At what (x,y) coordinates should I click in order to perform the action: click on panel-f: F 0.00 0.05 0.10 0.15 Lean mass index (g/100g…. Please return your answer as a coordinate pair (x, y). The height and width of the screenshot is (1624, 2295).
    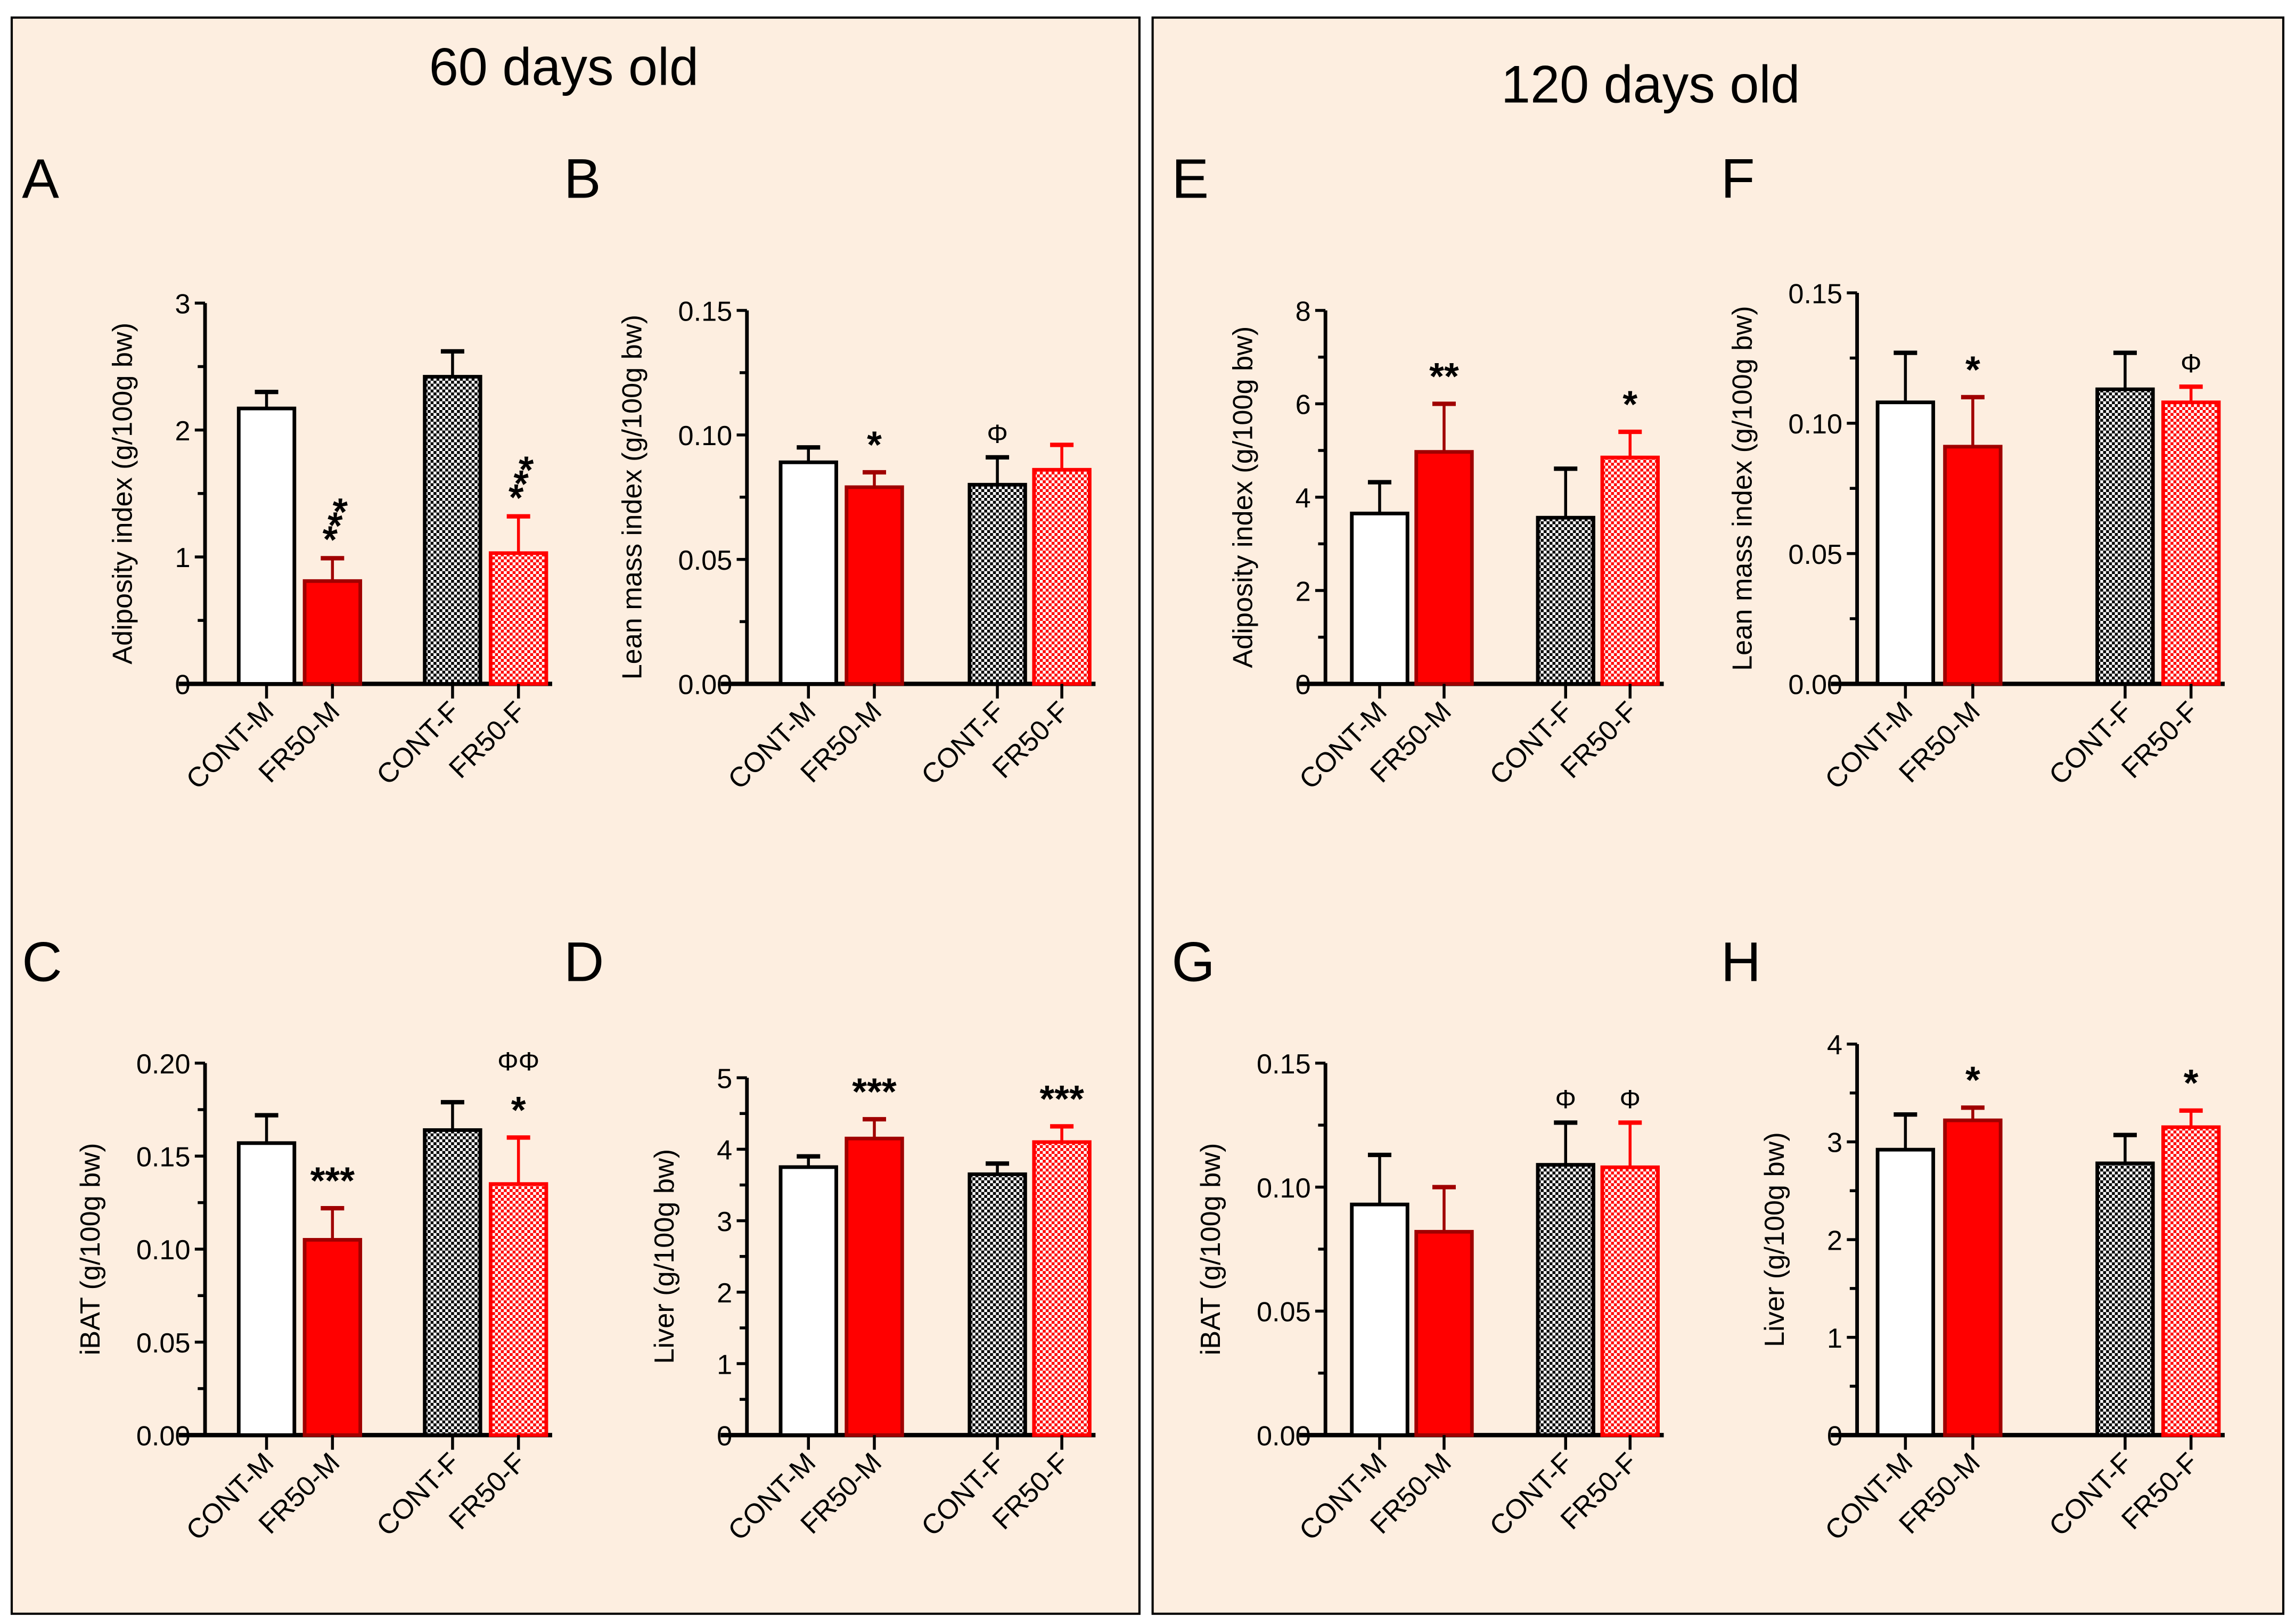
    Looking at the image, I should click on (1973, 471).